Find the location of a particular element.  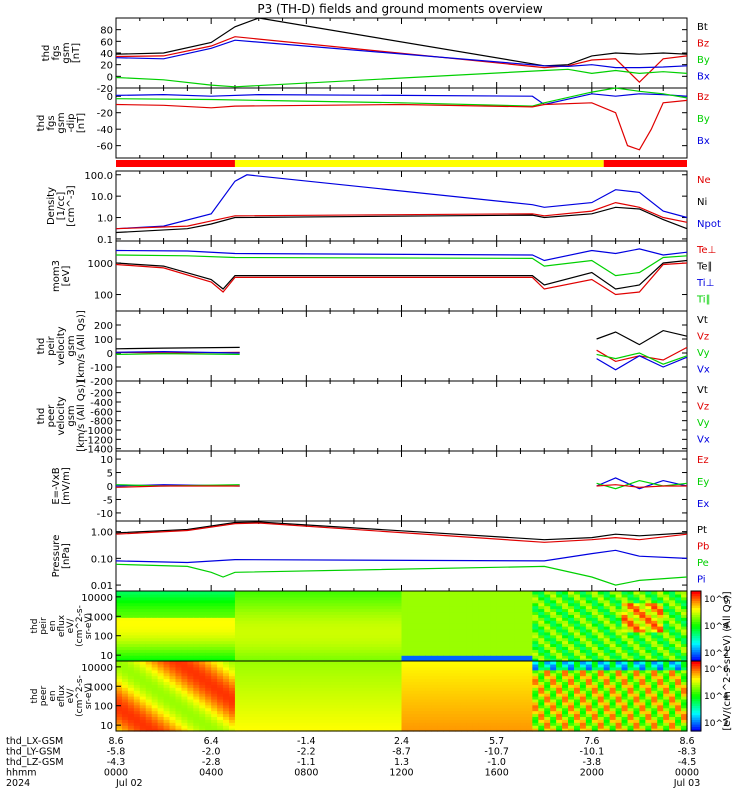

y-axis-label: eflux is located at coordinates (62, 625).